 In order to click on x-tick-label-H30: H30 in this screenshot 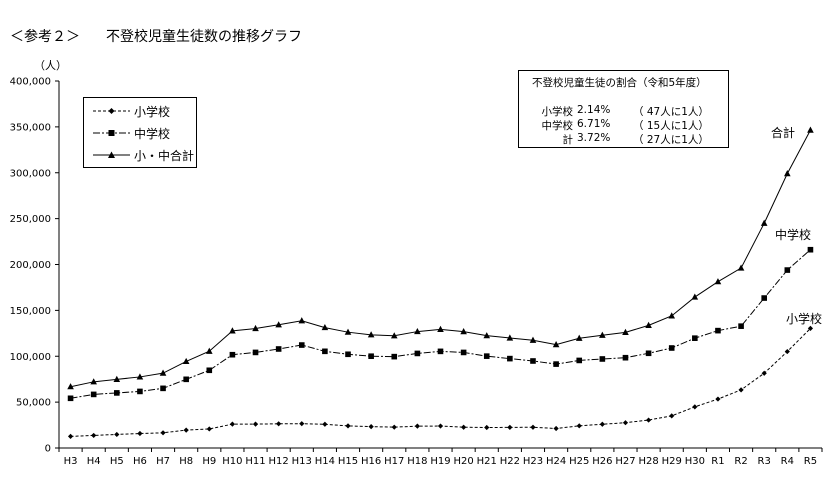, I will do `click(695, 461)`.